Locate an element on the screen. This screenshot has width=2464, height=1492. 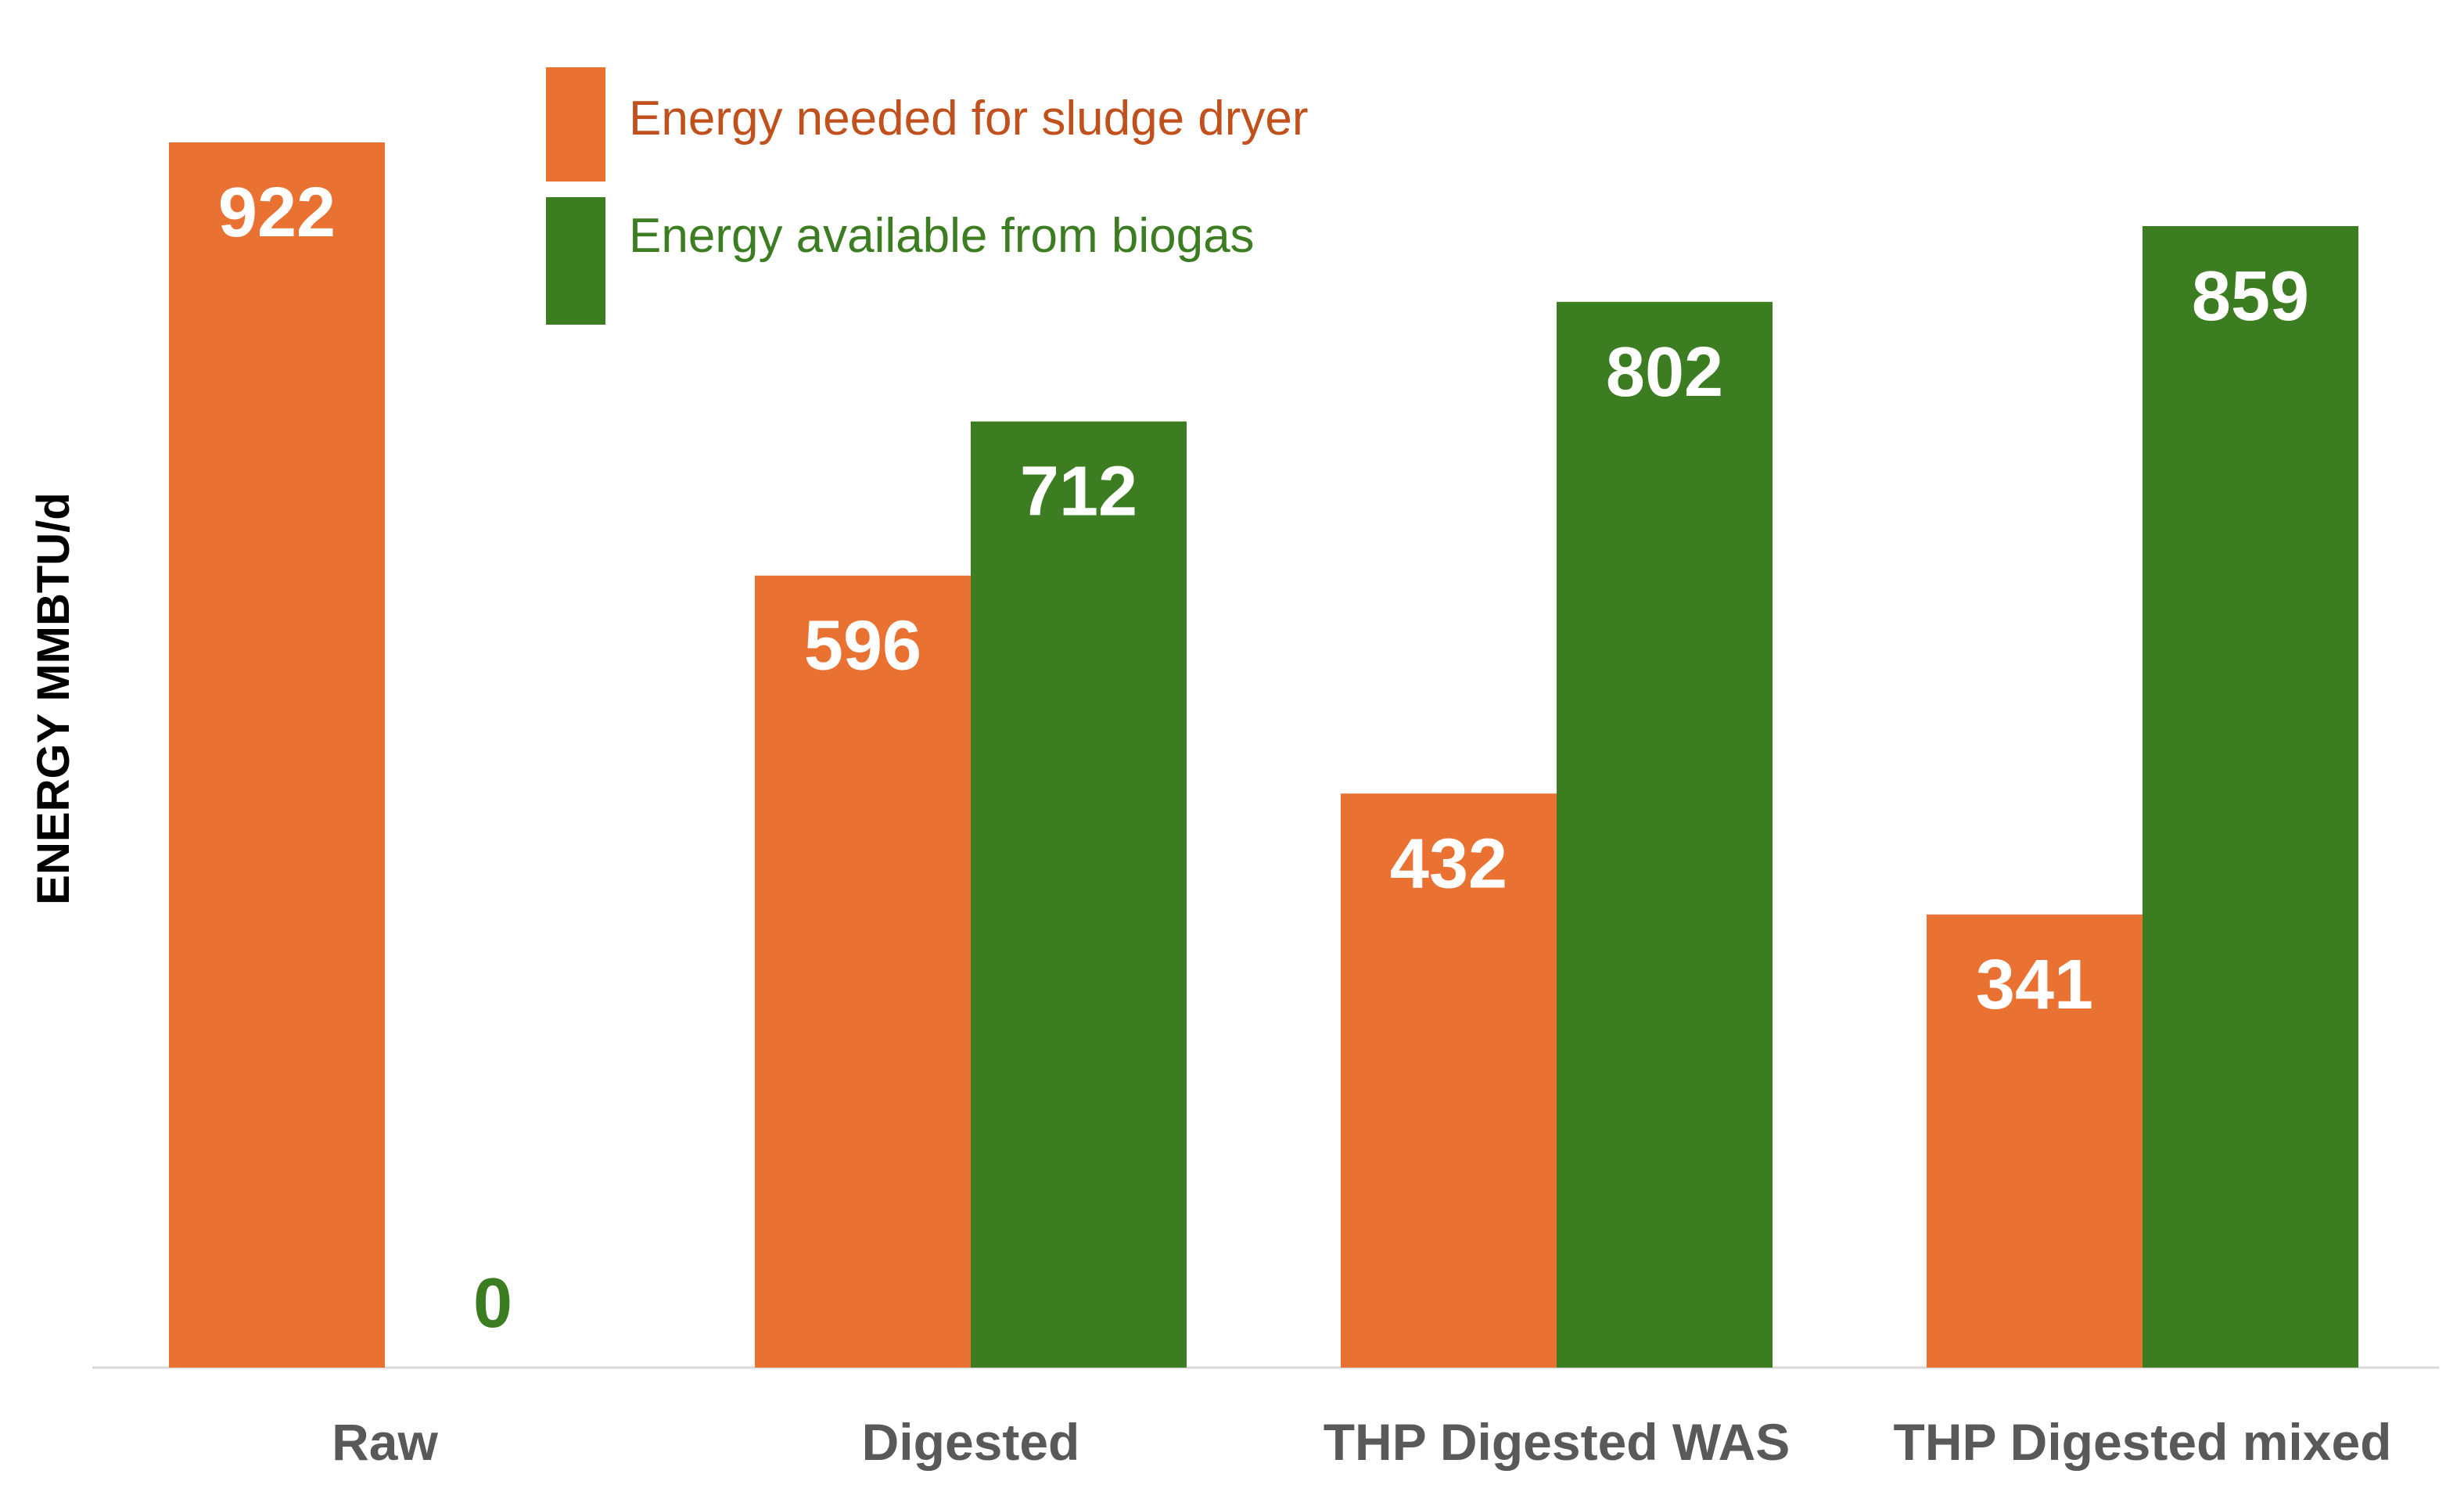
data-label-thp-digested-was-available: 802 is located at coordinates (1664, 372).